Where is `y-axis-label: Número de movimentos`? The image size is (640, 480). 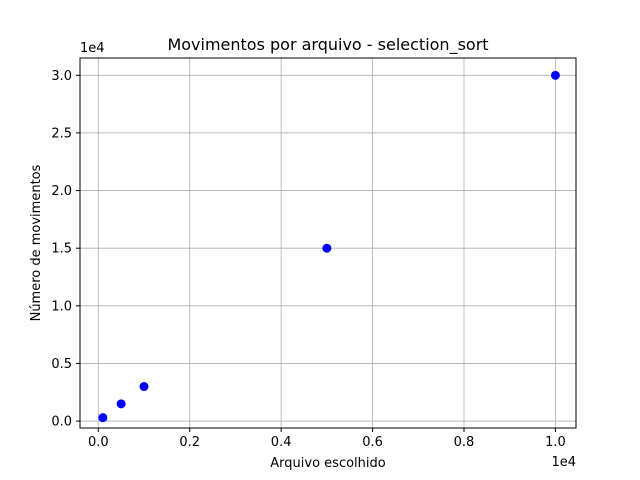 y-axis-label: Número de movimentos is located at coordinates (36, 242).